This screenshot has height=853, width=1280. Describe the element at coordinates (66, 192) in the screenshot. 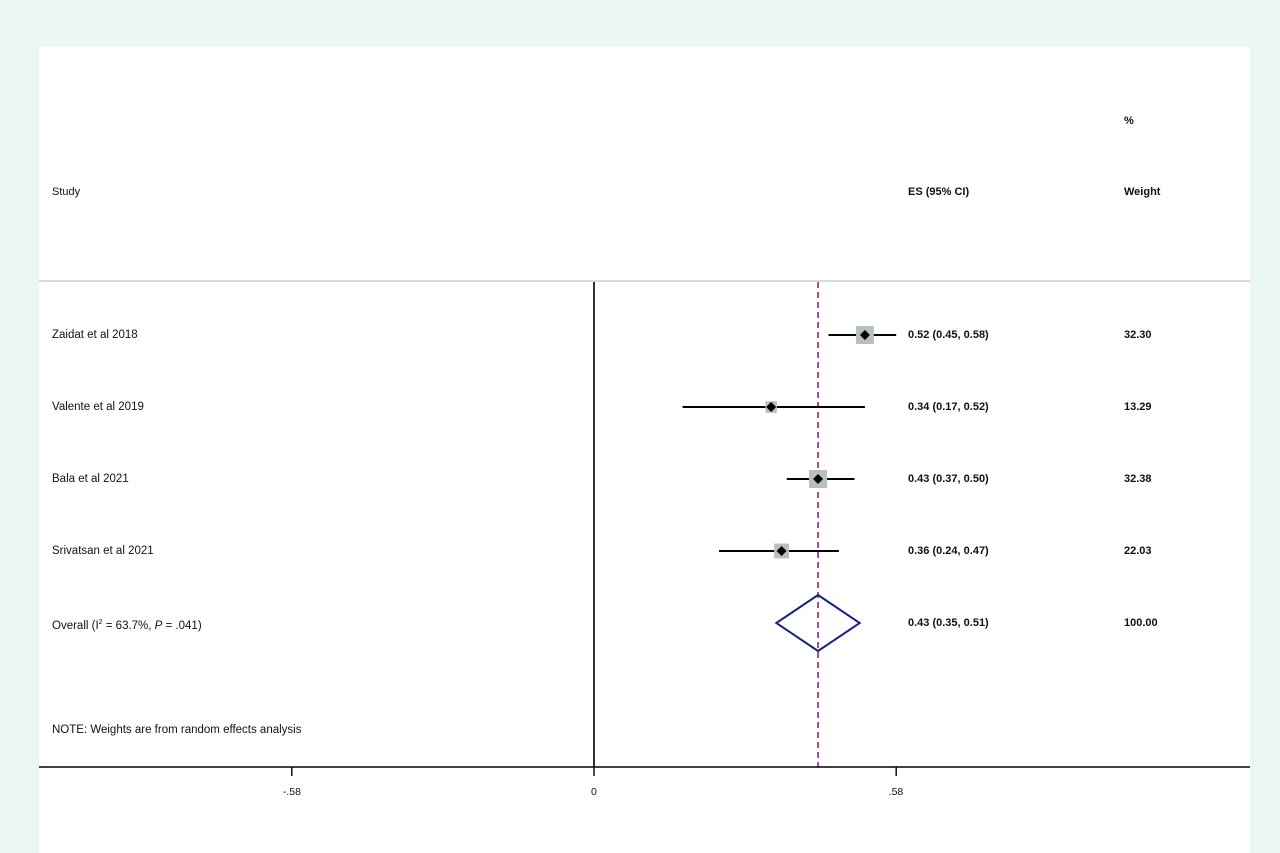

I see `study-column-header: Study` at that location.